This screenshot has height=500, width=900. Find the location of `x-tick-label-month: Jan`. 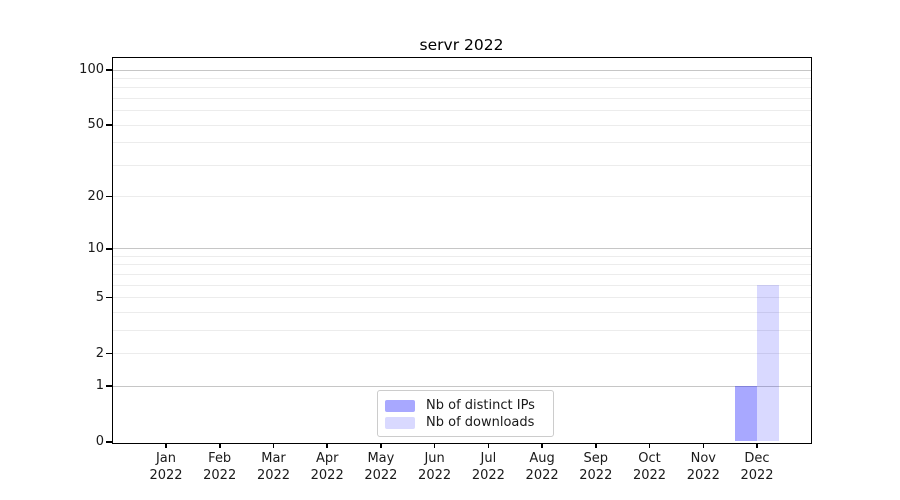

x-tick-label-month: Jan is located at coordinates (166, 458).